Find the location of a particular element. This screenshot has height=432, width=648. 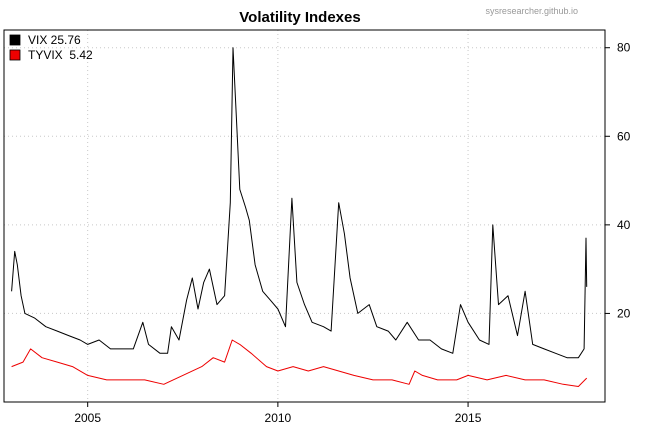

x-tick-label: 2010 is located at coordinates (278, 418).